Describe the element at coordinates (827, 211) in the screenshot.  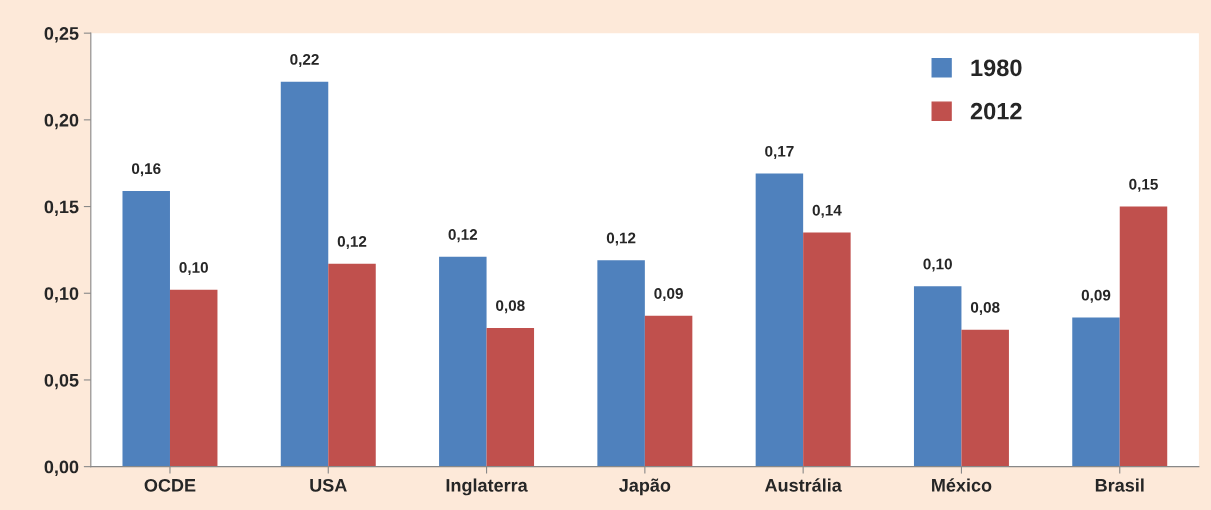
I see `data-label: 0,14` at that location.